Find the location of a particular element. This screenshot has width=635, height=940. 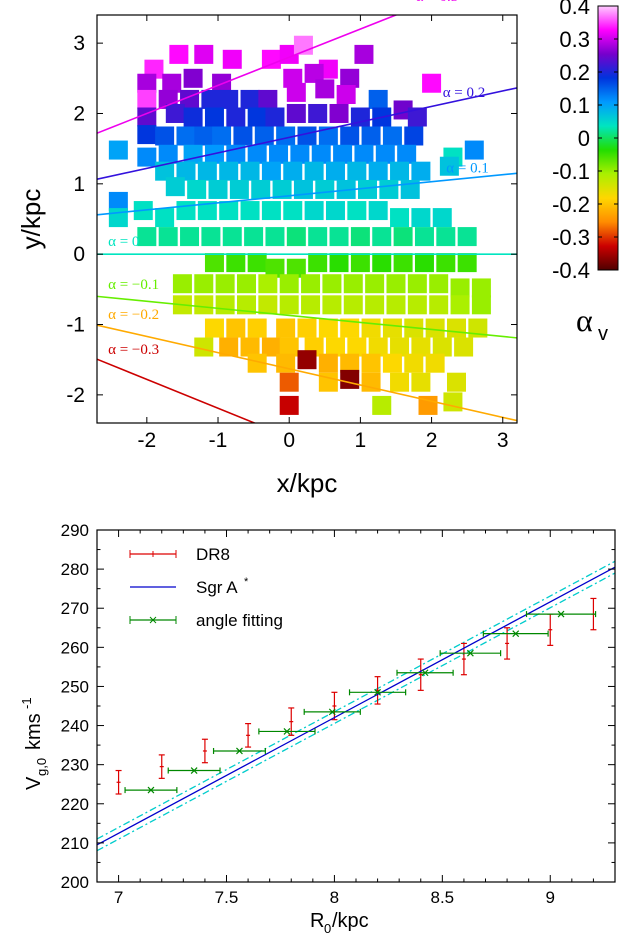

contour-label: α = −0.3 is located at coordinates (133, 350).